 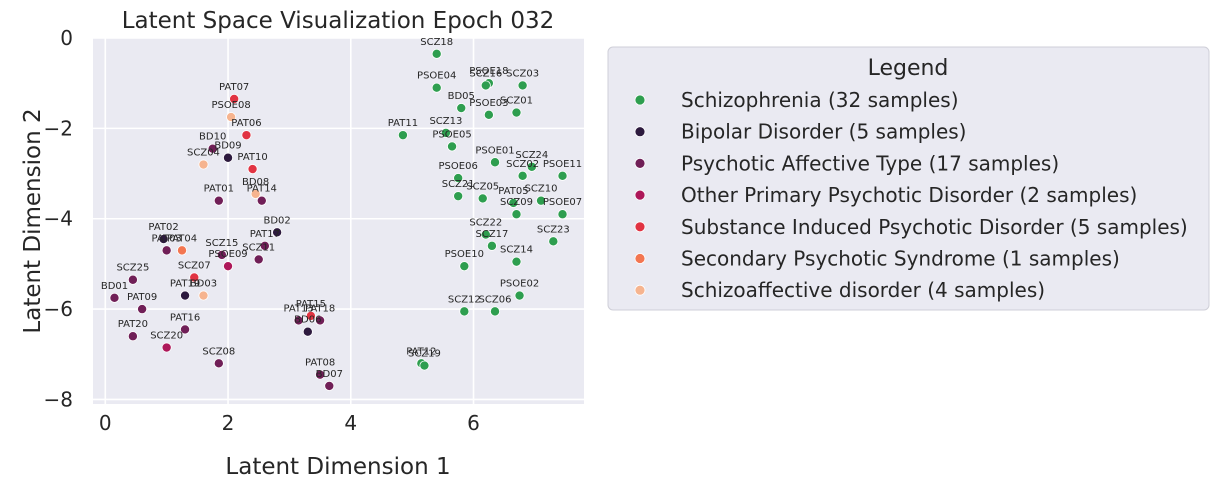 What do you see at coordinates (58, 128) in the screenshot?
I see `y-tick-label: −2` at bounding box center [58, 128].